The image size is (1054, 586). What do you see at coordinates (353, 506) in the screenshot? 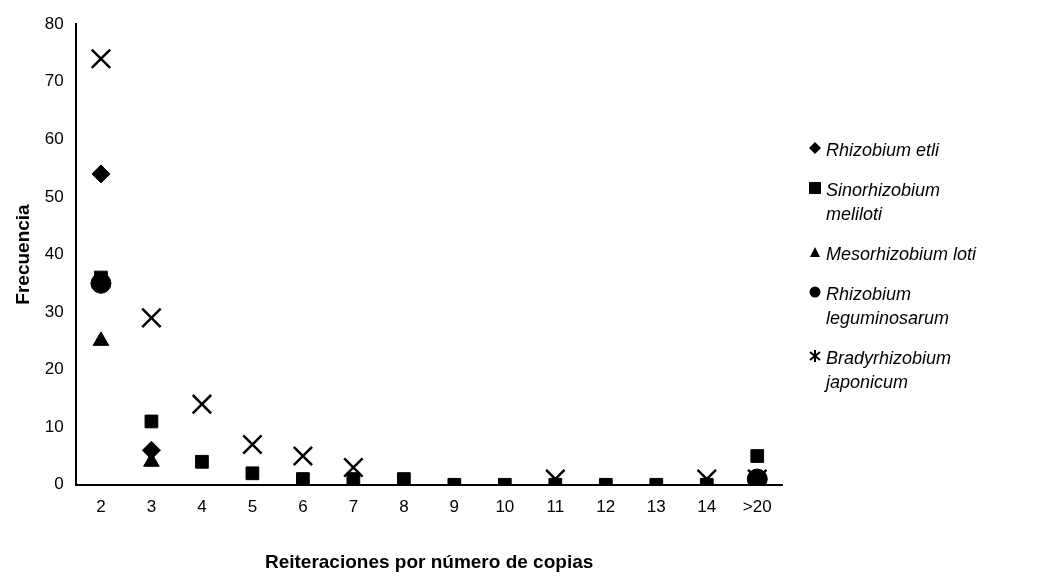
I see `x-tick-label: 7` at bounding box center [353, 506].